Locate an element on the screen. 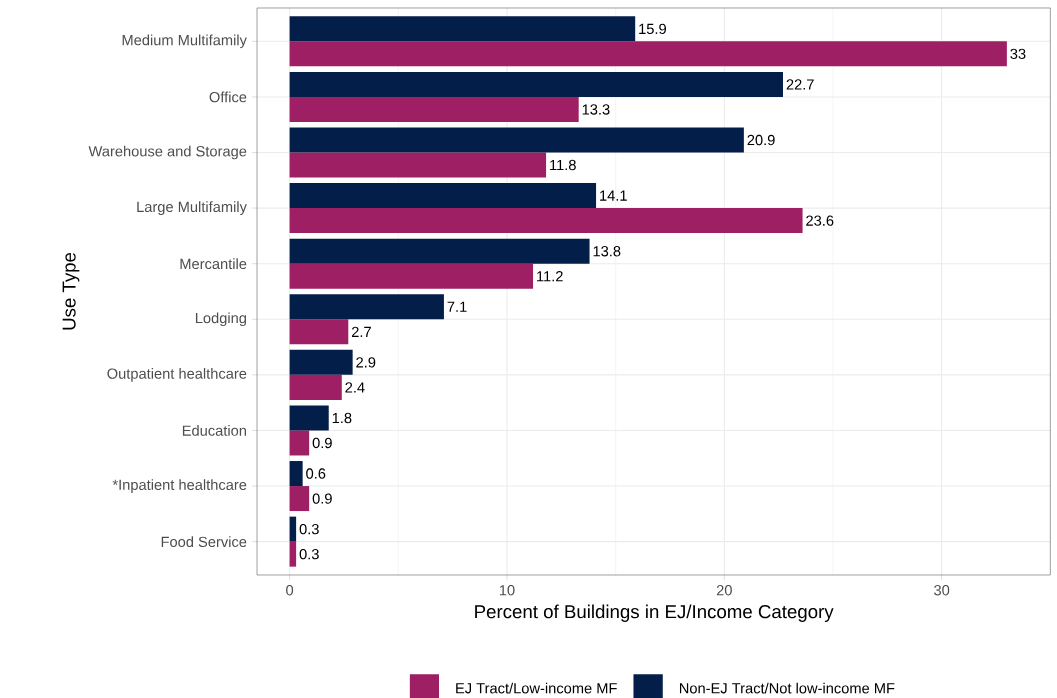 The image size is (1057, 698). x-tick-label: 0 is located at coordinates (290, 590).